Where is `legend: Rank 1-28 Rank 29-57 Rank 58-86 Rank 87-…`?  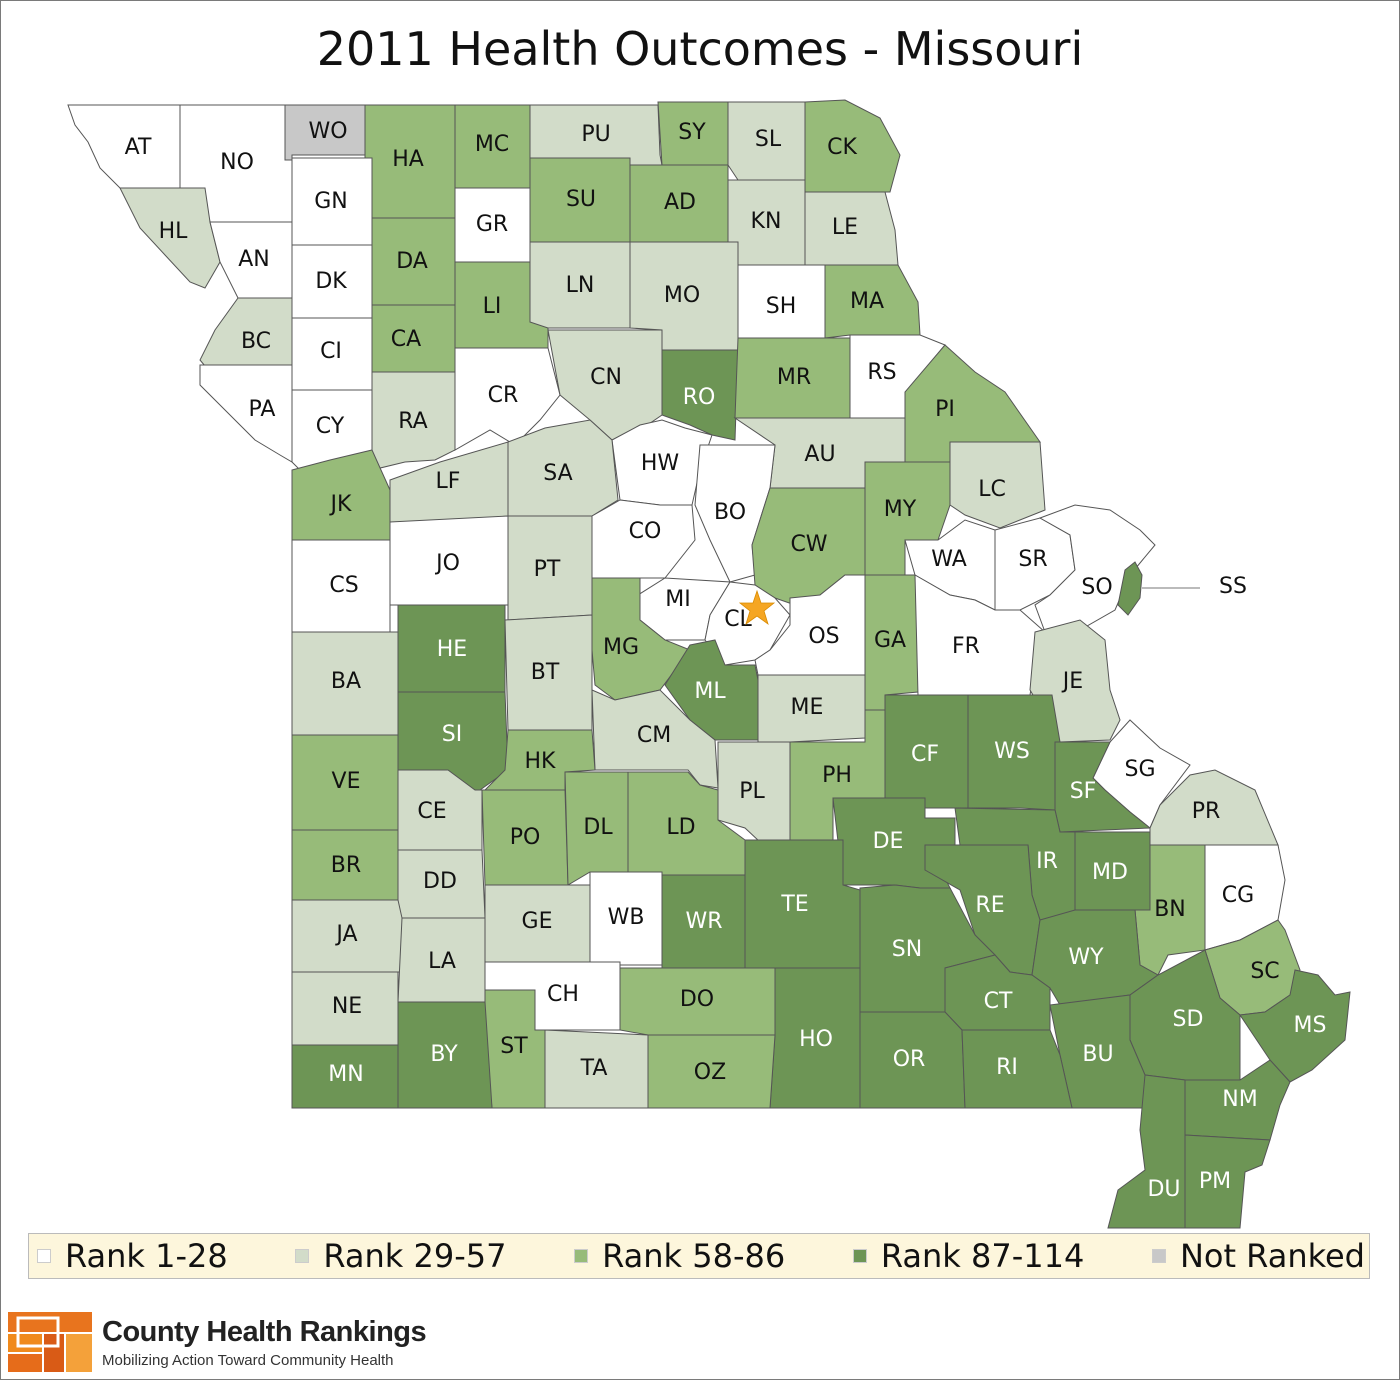 legend: Rank 1-28 Rank 29-57 Rank 58-86 Rank 87-… is located at coordinates (699, 1256).